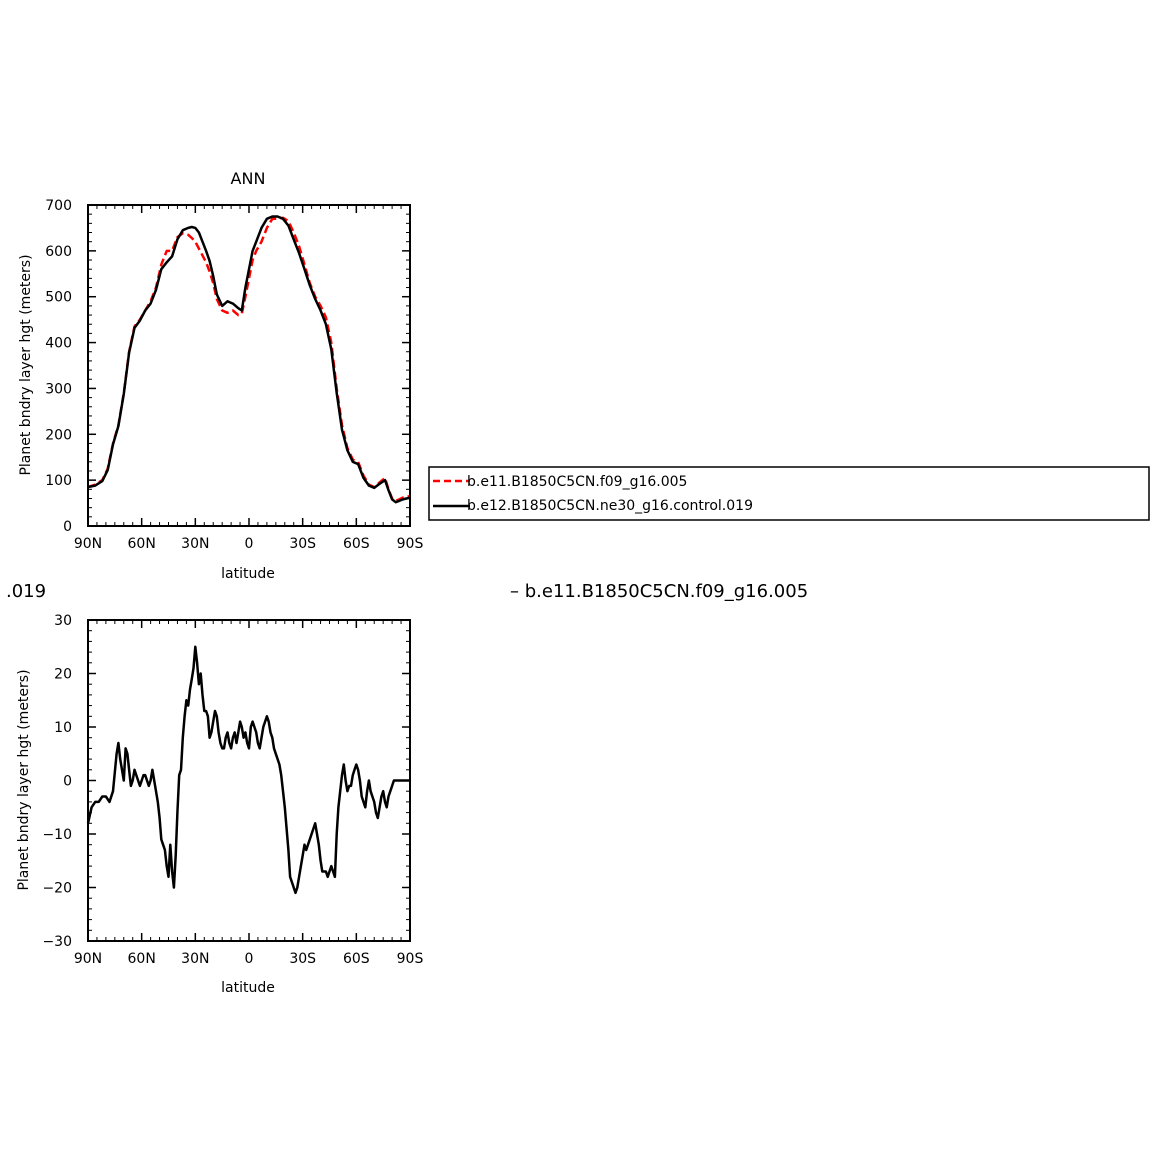  Describe the element at coordinates (195, 544) in the screenshot. I see `top-x-tick-label: 30N` at that location.